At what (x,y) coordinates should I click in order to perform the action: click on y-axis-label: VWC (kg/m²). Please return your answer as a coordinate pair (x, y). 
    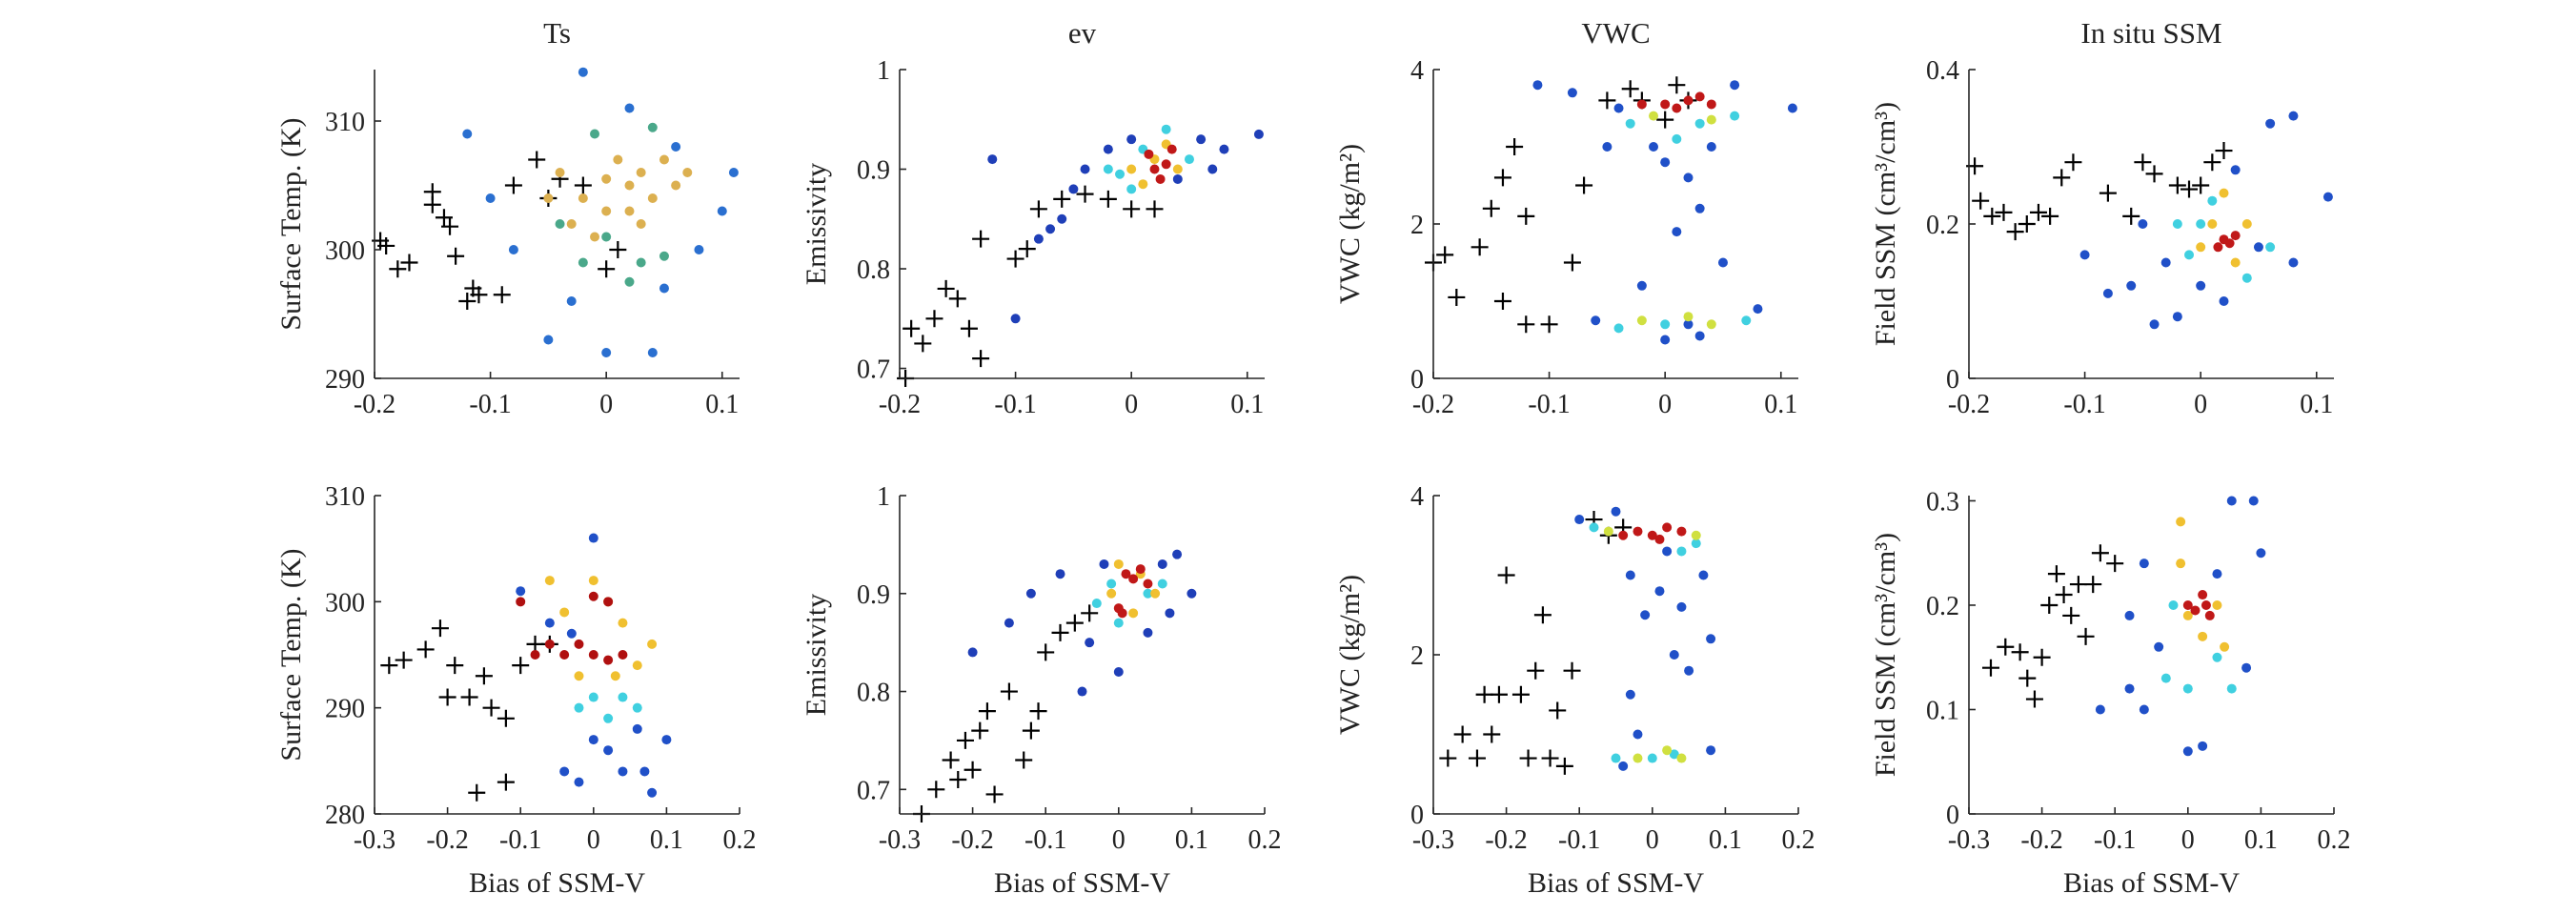
    Looking at the image, I should click on (1350, 655).